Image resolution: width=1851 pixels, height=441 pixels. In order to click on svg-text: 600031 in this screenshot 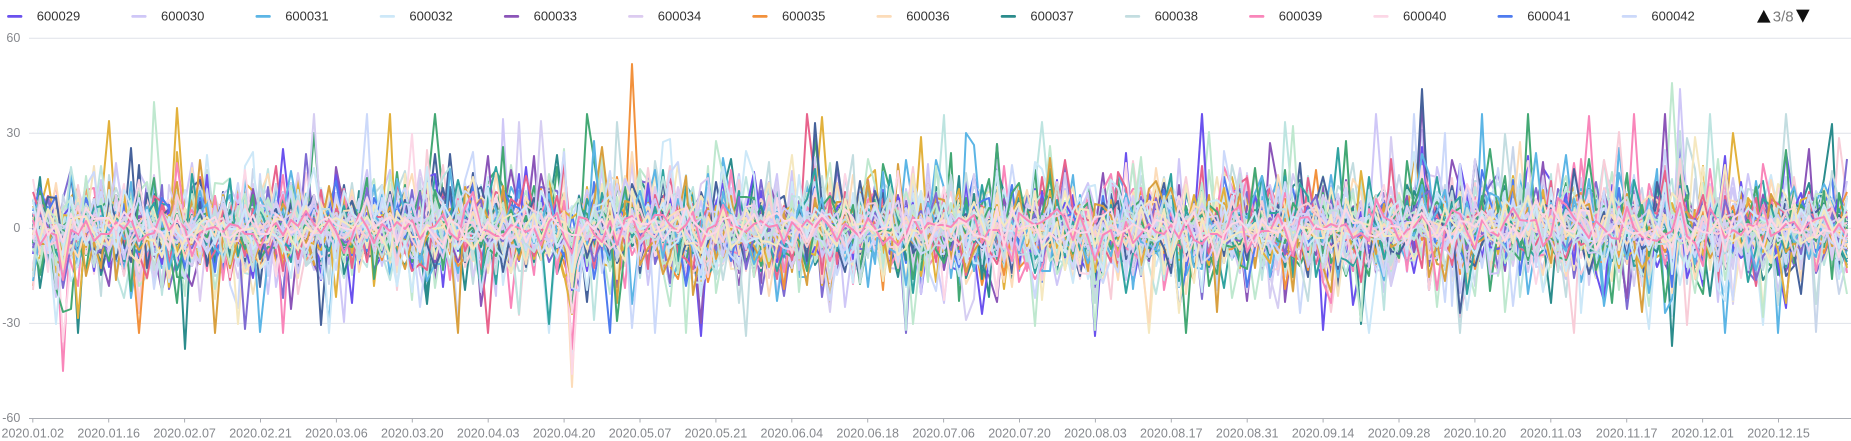, I will do `click(306, 16)`.